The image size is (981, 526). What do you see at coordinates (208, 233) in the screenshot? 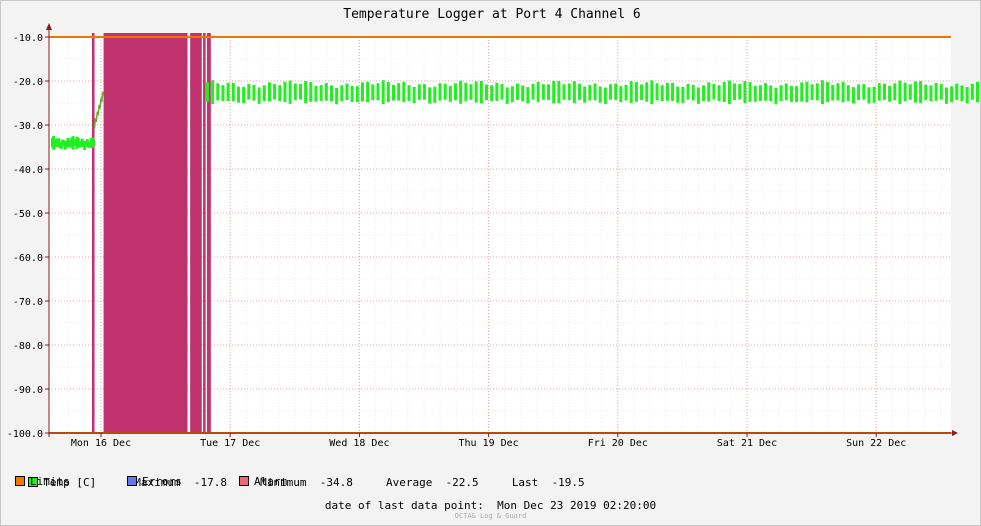
I see `alarm-band` at bounding box center [208, 233].